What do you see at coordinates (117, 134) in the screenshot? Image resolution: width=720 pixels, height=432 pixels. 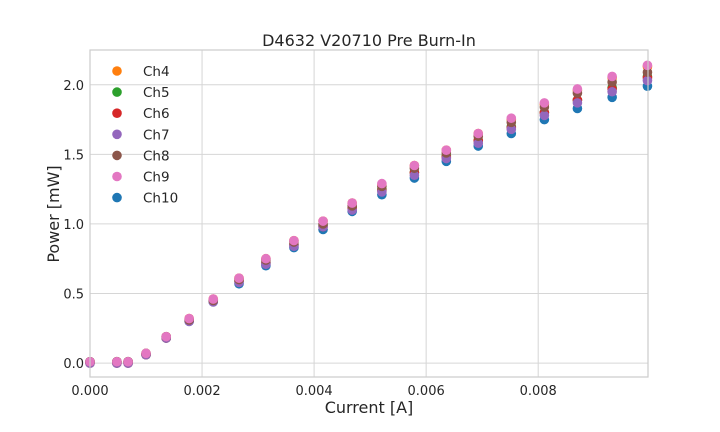 I see `legend-marker-ch7` at bounding box center [117, 134].